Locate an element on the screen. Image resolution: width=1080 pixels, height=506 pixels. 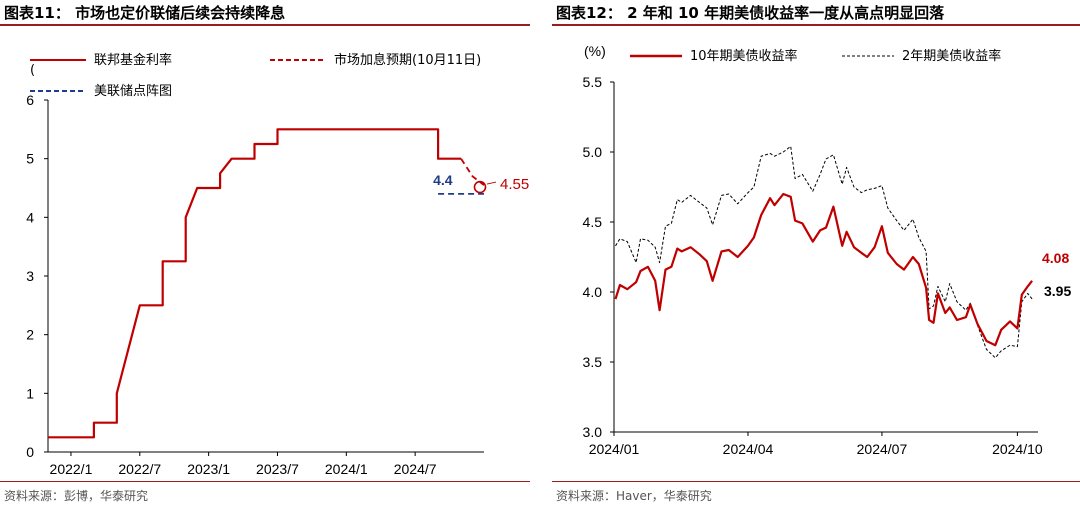
right-annotation-2y-end: 3.95 is located at coordinates (1057, 291).